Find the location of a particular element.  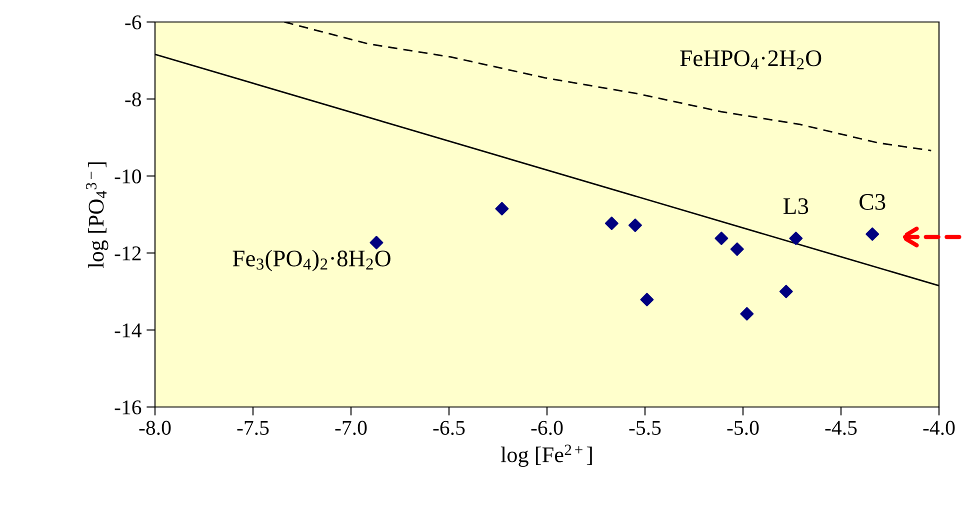

x-axis-title: log [Fe$^{2+}$] is located at coordinates (546, 455).